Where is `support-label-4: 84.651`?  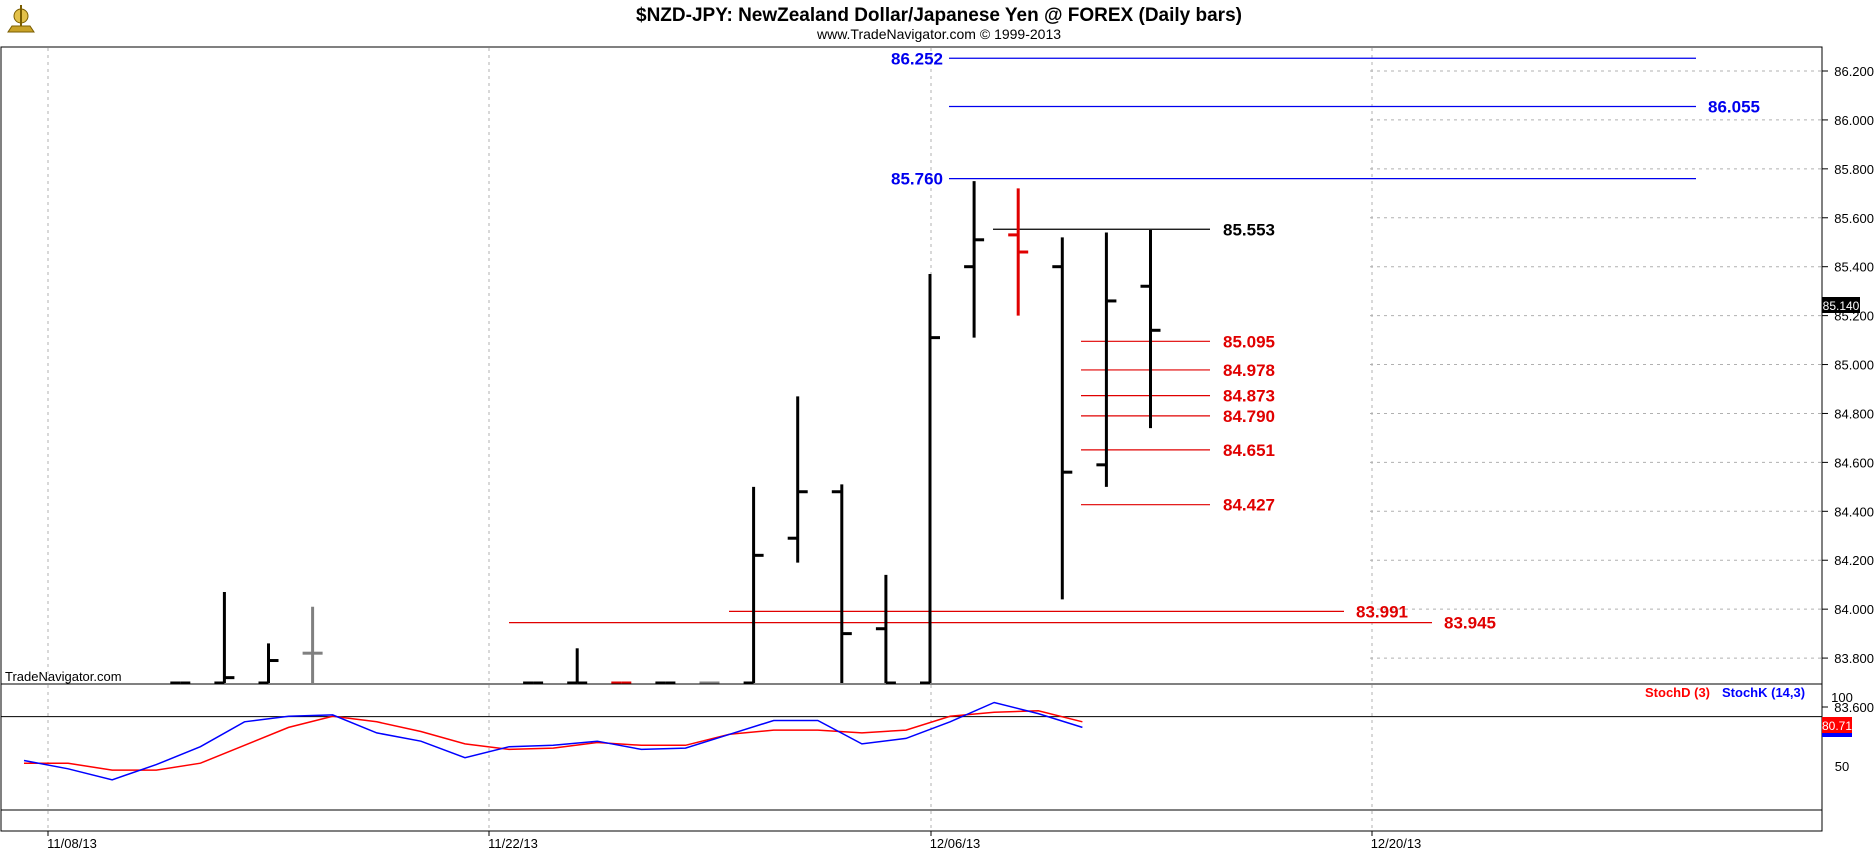 support-label-4: 84.651 is located at coordinates (1249, 450).